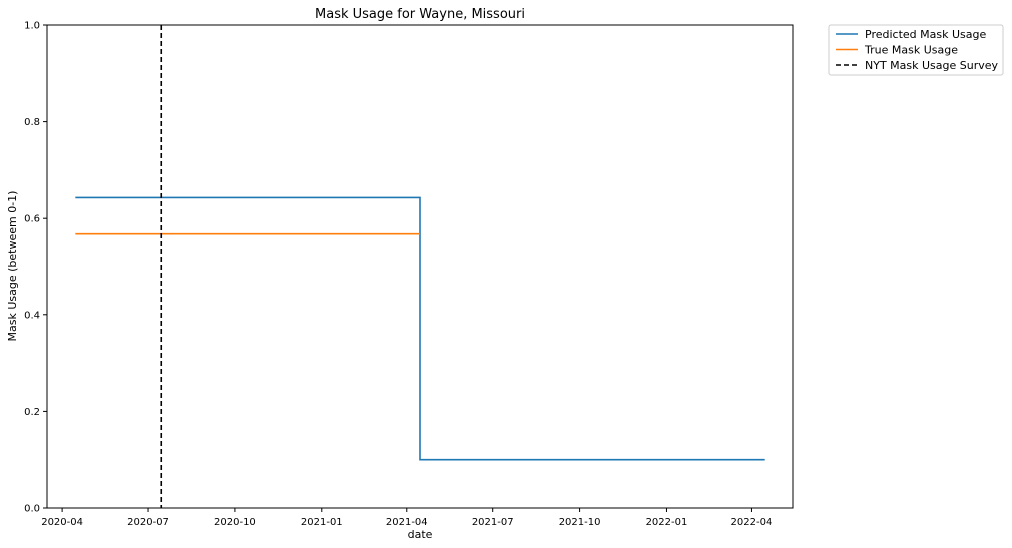 The width and height of the screenshot is (1012, 548). Describe the element at coordinates (35, 268) in the screenshot. I see `y-axis: 0.0 0.2 0.4 0.6 0.8 1.0` at that location.